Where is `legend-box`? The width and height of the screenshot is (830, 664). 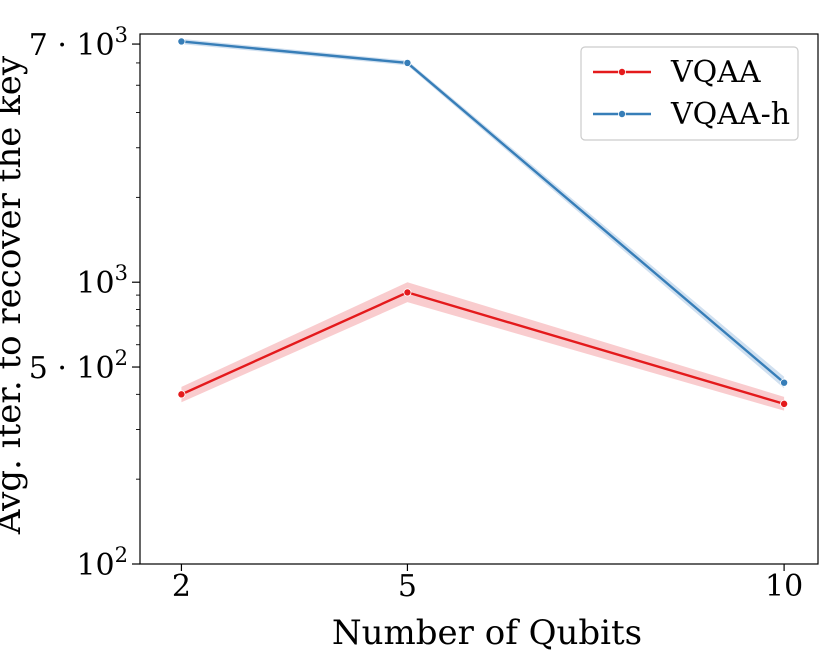 legend-box is located at coordinates (689, 93).